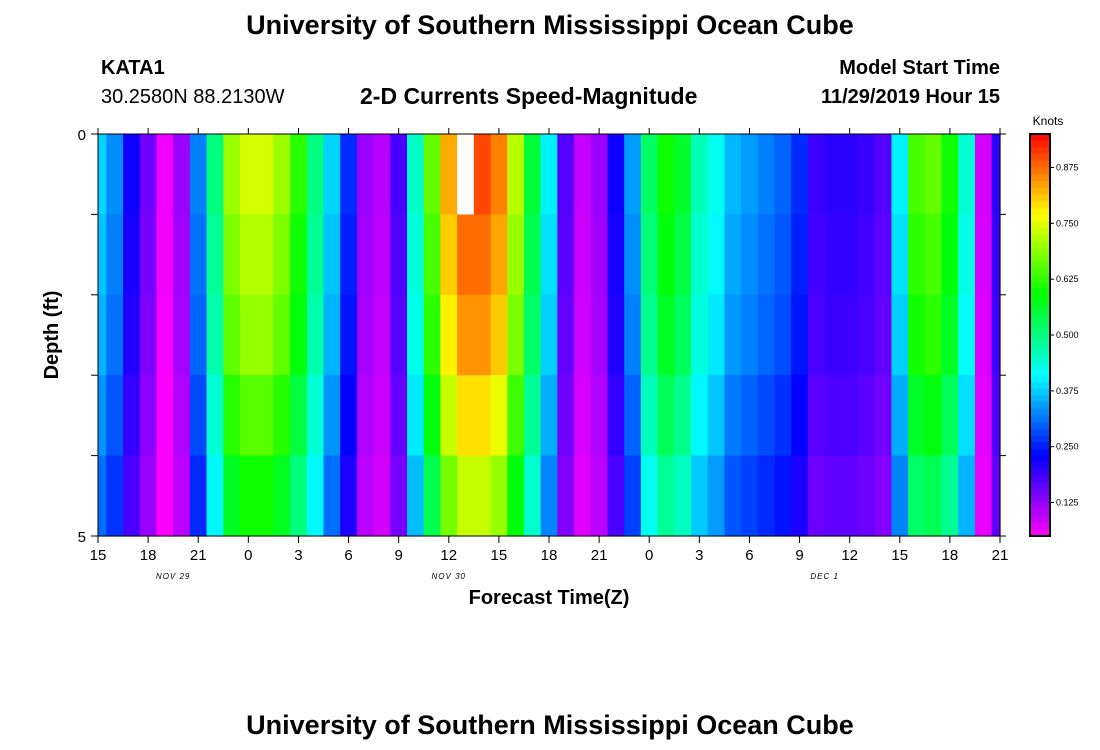 The height and width of the screenshot is (750, 1100). What do you see at coordinates (699, 555) in the screenshot?
I see `x-tick-label: 3` at bounding box center [699, 555].